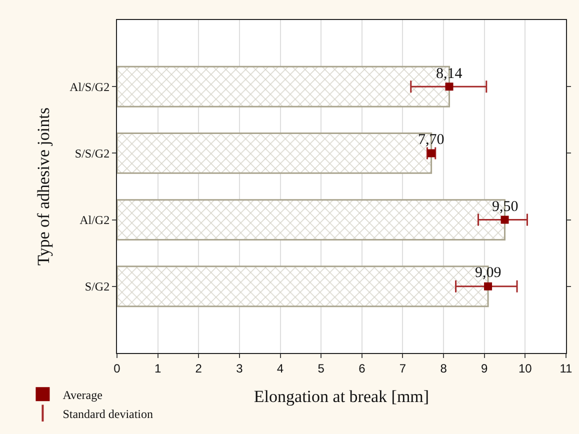 Image resolution: width=579 pixels, height=434 pixels. I want to click on x-tick-label: 5, so click(321, 368).